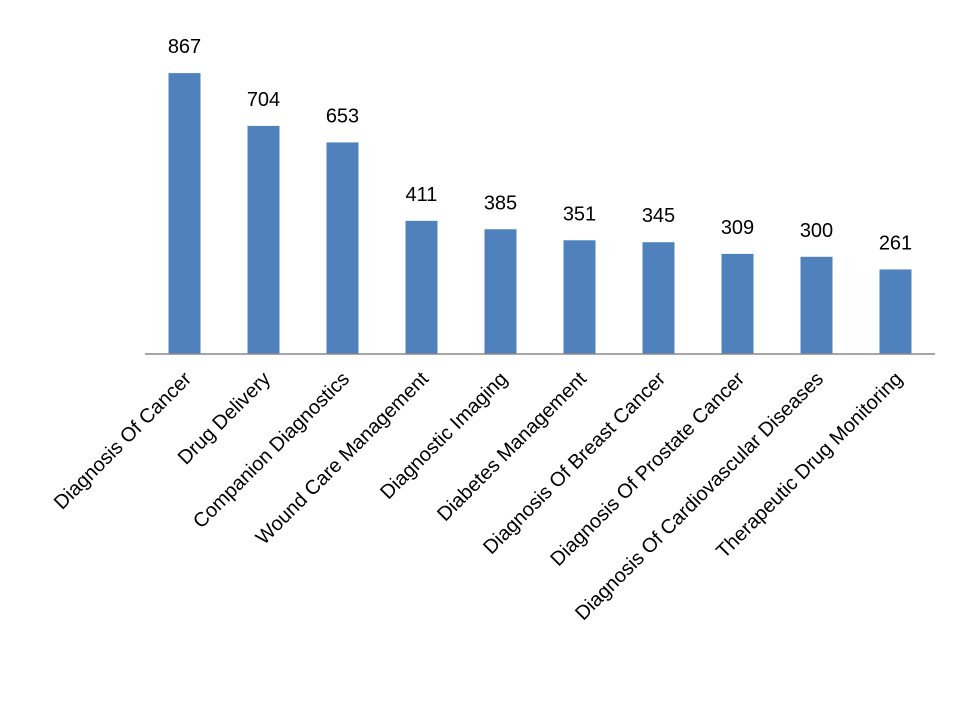 The width and height of the screenshot is (960, 708). What do you see at coordinates (500, 203) in the screenshot?
I see `data-label: 385` at bounding box center [500, 203].